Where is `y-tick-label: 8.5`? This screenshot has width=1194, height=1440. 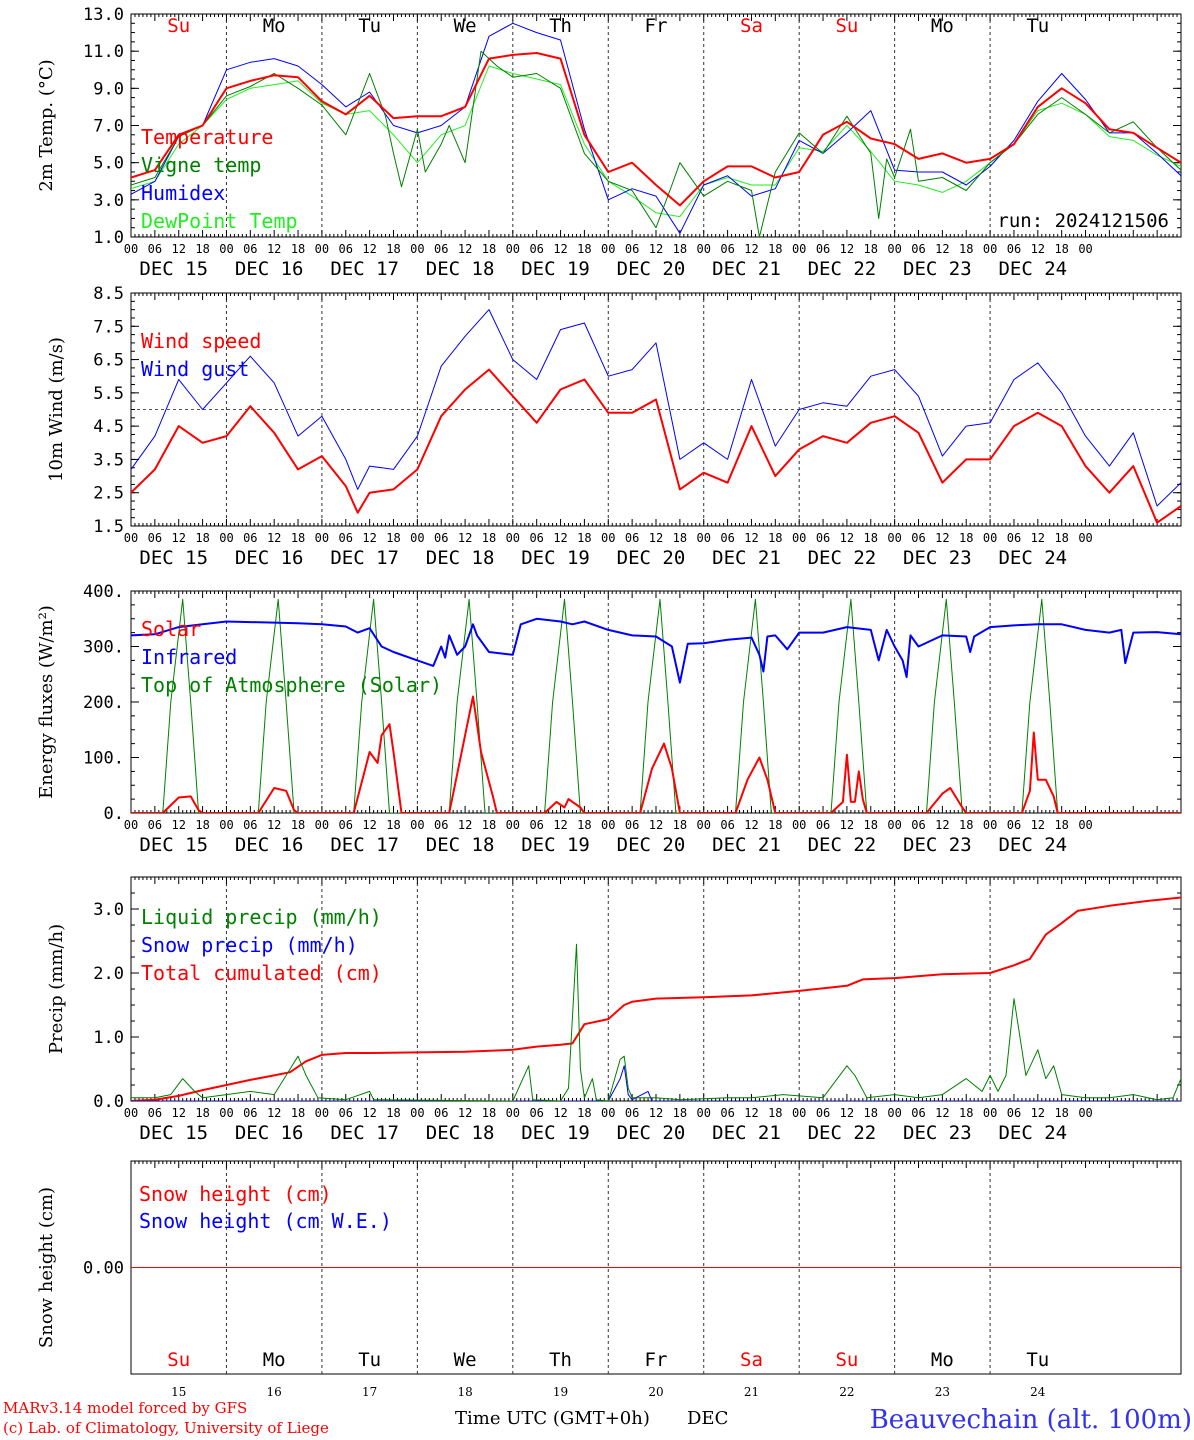 y-tick-label: 8.5 is located at coordinates (108, 294).